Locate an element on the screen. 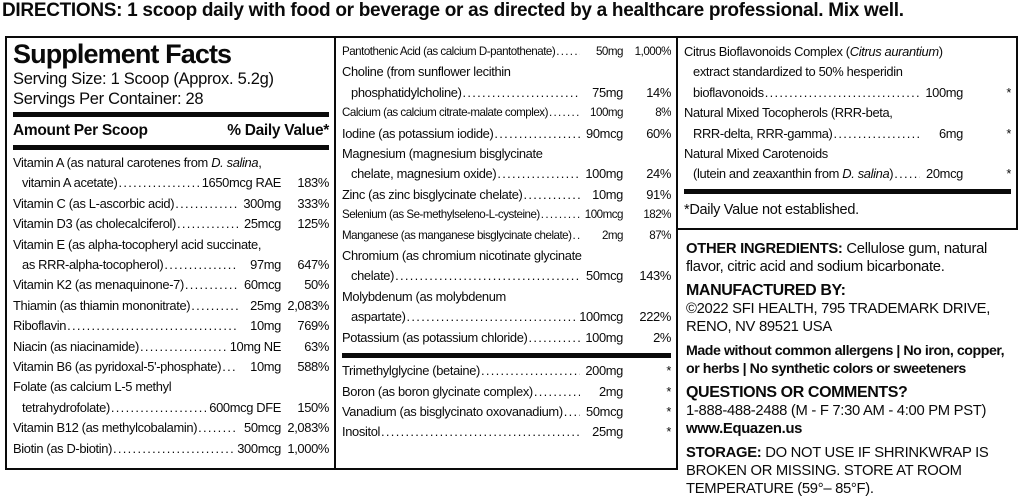 This screenshot has height=504, width=1024. questions-website: www.Equazen.us is located at coordinates (744, 429).